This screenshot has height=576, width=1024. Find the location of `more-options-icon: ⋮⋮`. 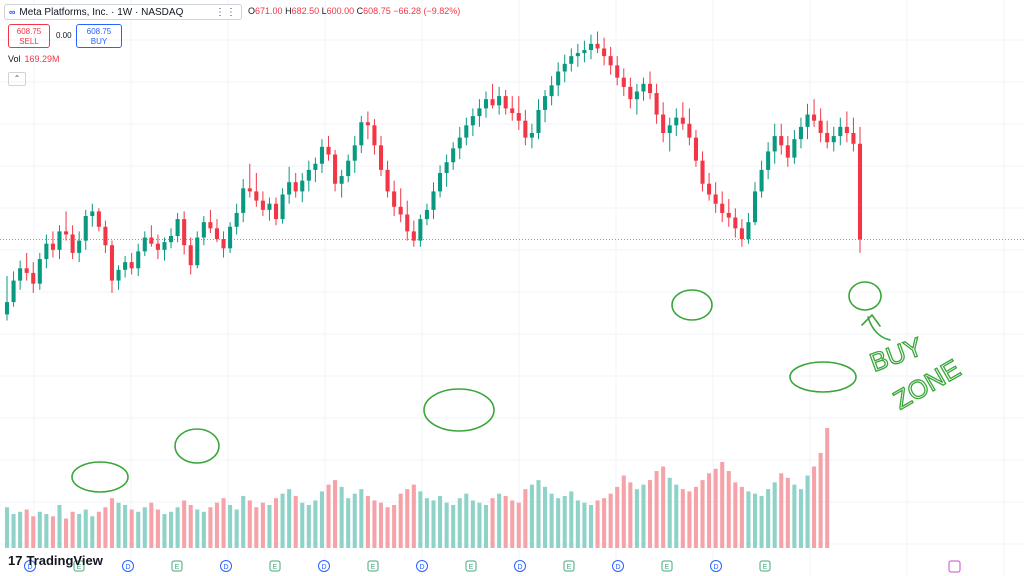

more-options-icon: ⋮⋮ is located at coordinates (226, 12).